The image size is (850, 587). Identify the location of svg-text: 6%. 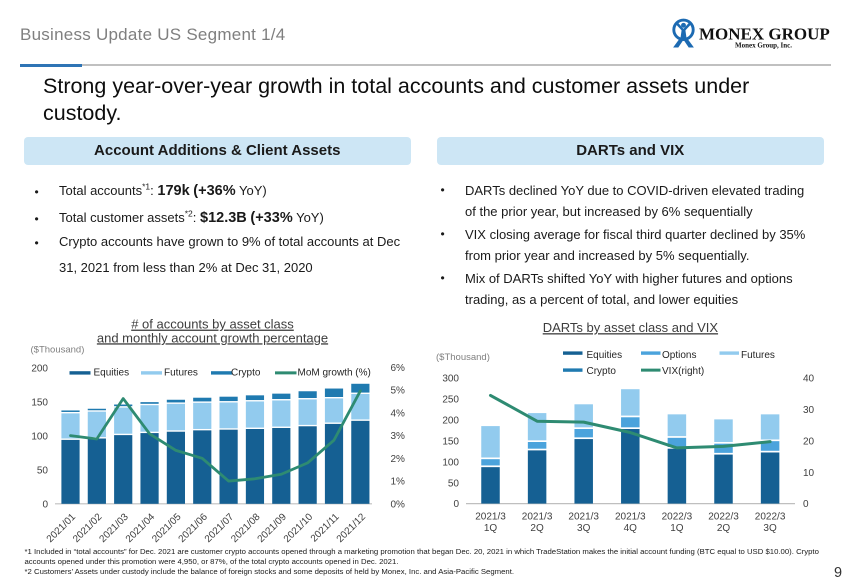
(398, 368).